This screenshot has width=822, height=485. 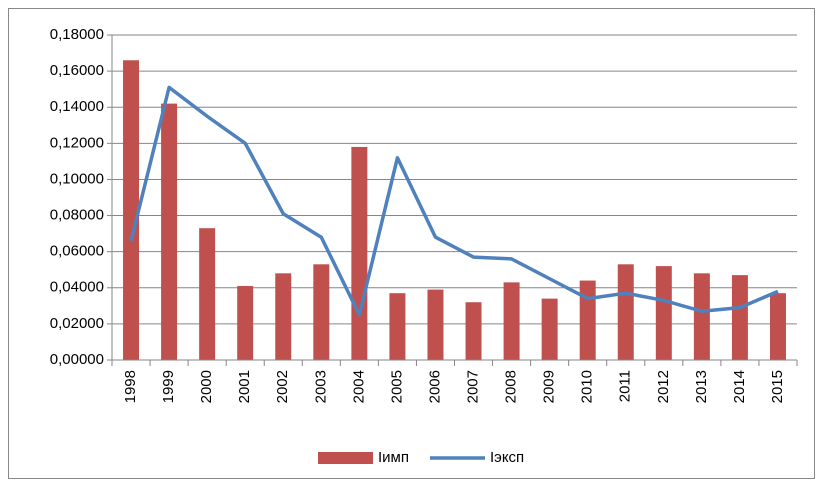 I want to click on y-tick-label: 0,16000, so click(x=77, y=70).